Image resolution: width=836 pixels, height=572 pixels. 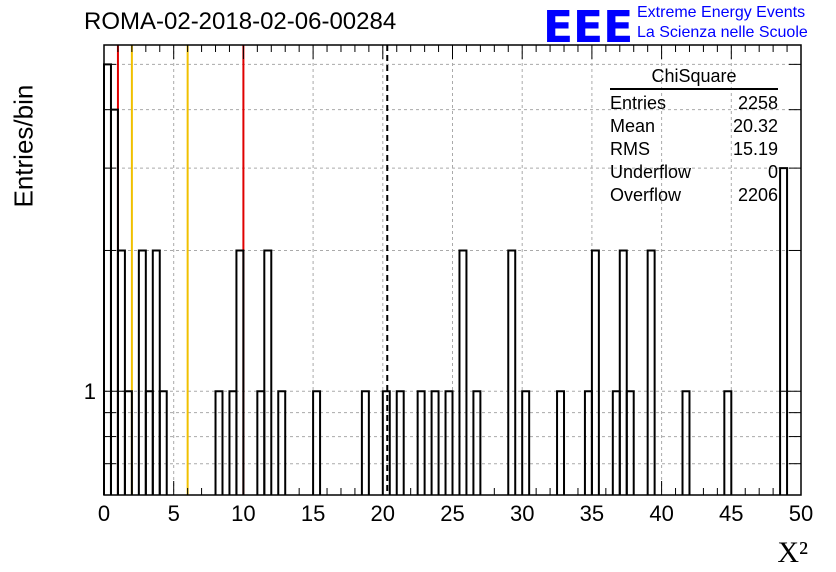 What do you see at coordinates (694, 103) in the screenshot?
I see `stats-row: Entries 2258` at bounding box center [694, 103].